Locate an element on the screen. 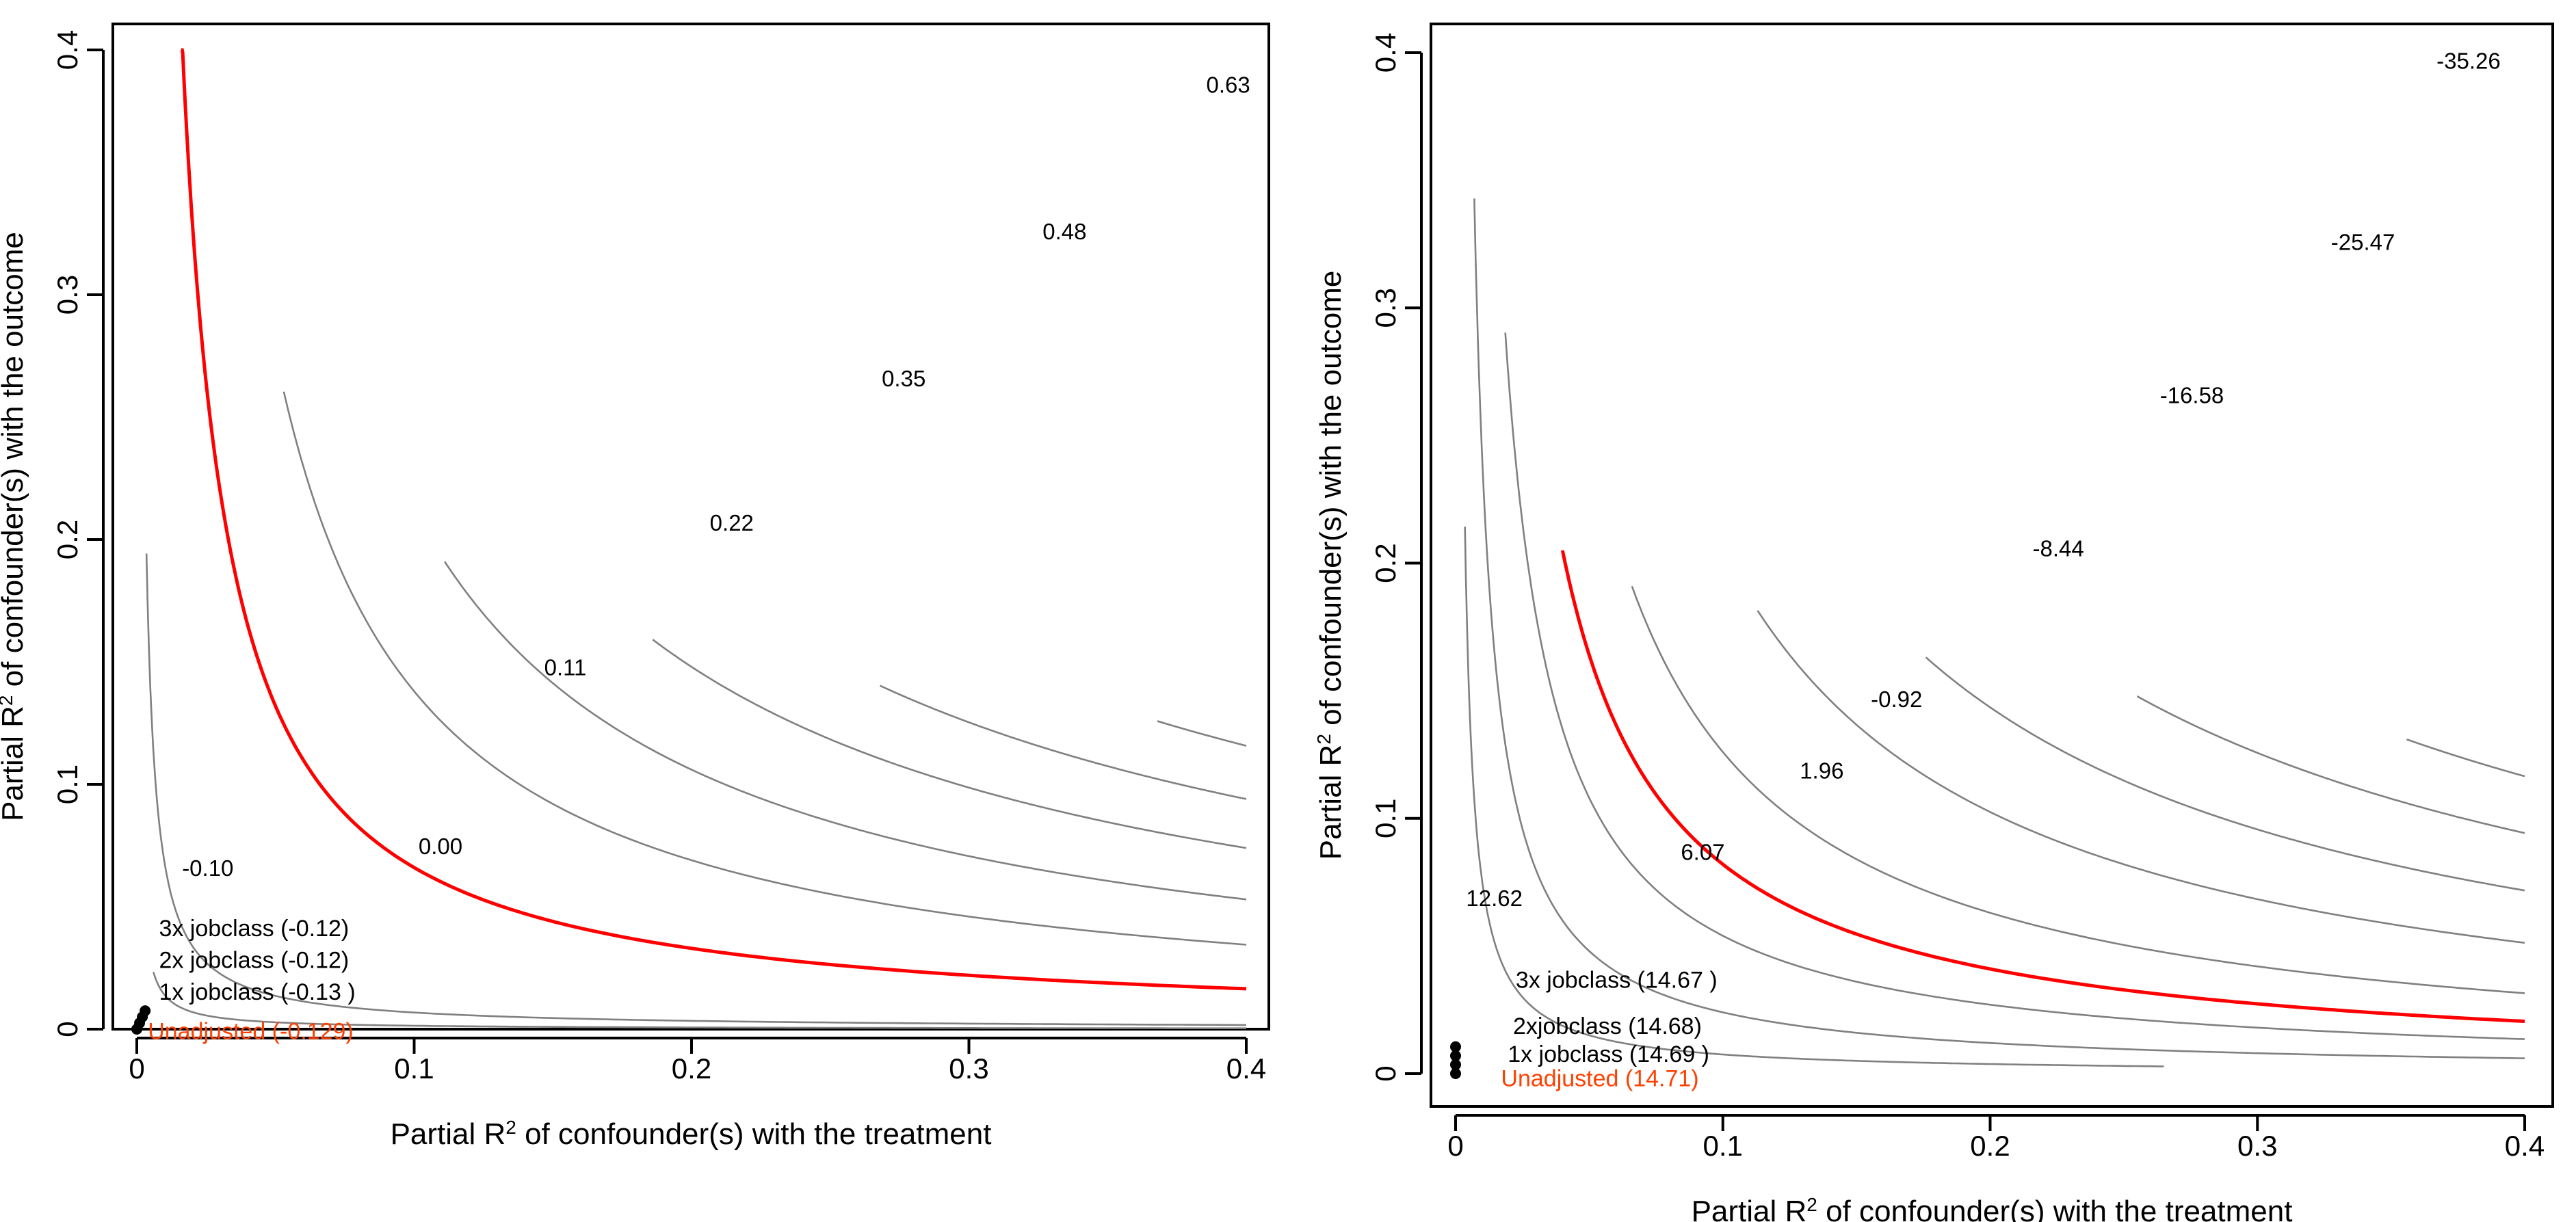 The width and height of the screenshot is (2576, 1222). contour-label: -16.58 is located at coordinates (2192, 396).